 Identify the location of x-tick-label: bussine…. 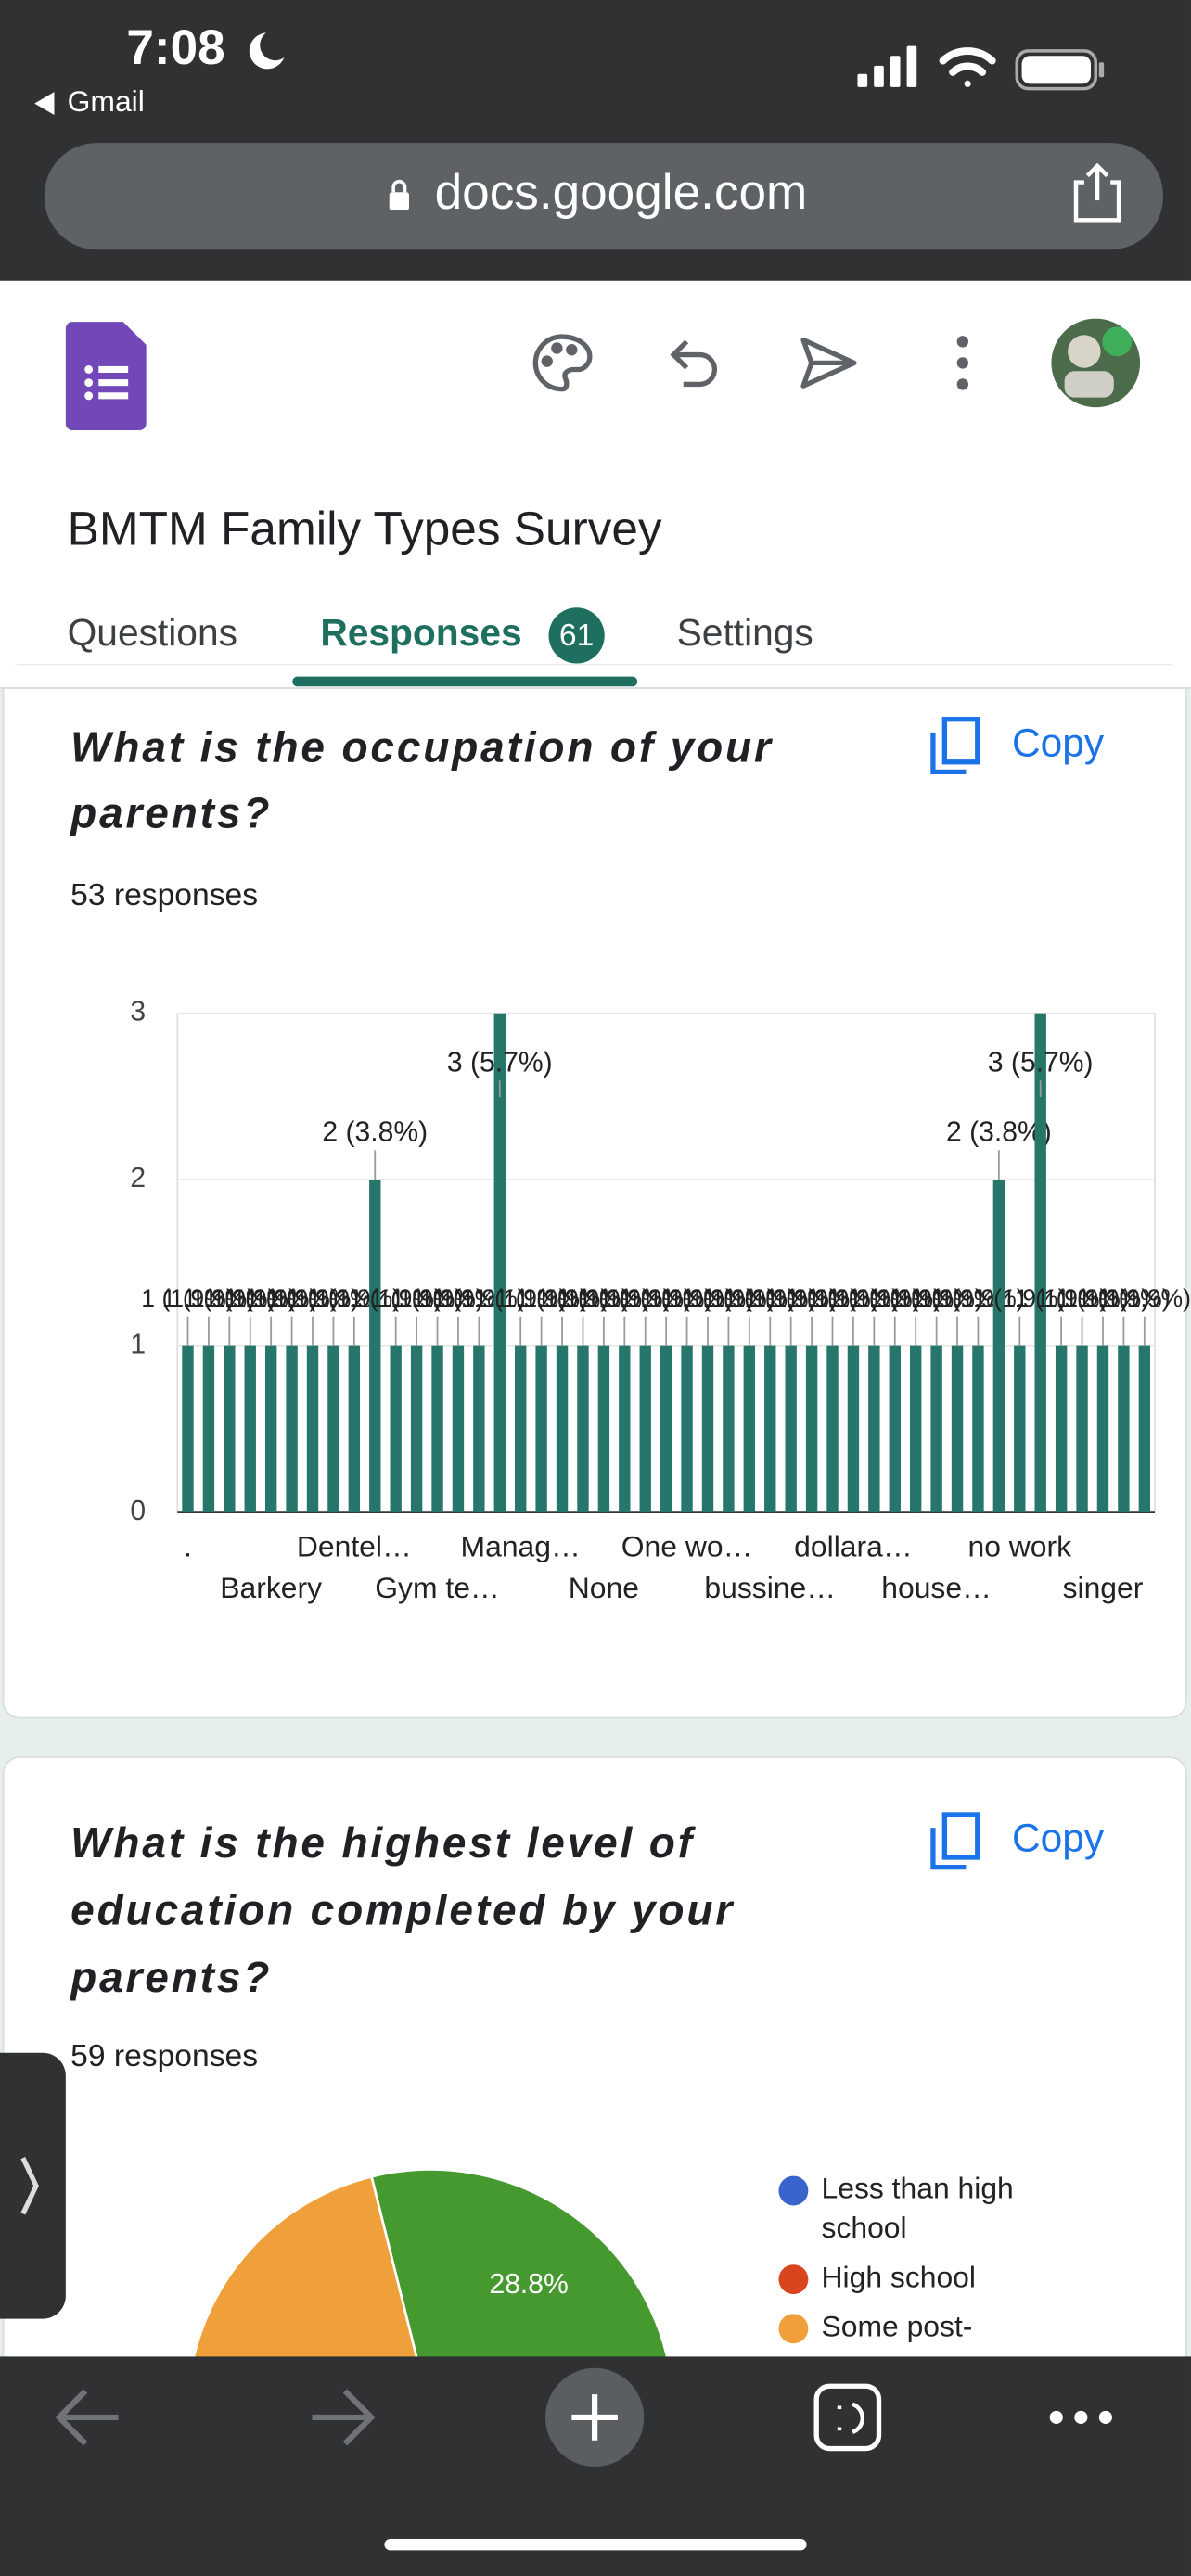
(770, 1587).